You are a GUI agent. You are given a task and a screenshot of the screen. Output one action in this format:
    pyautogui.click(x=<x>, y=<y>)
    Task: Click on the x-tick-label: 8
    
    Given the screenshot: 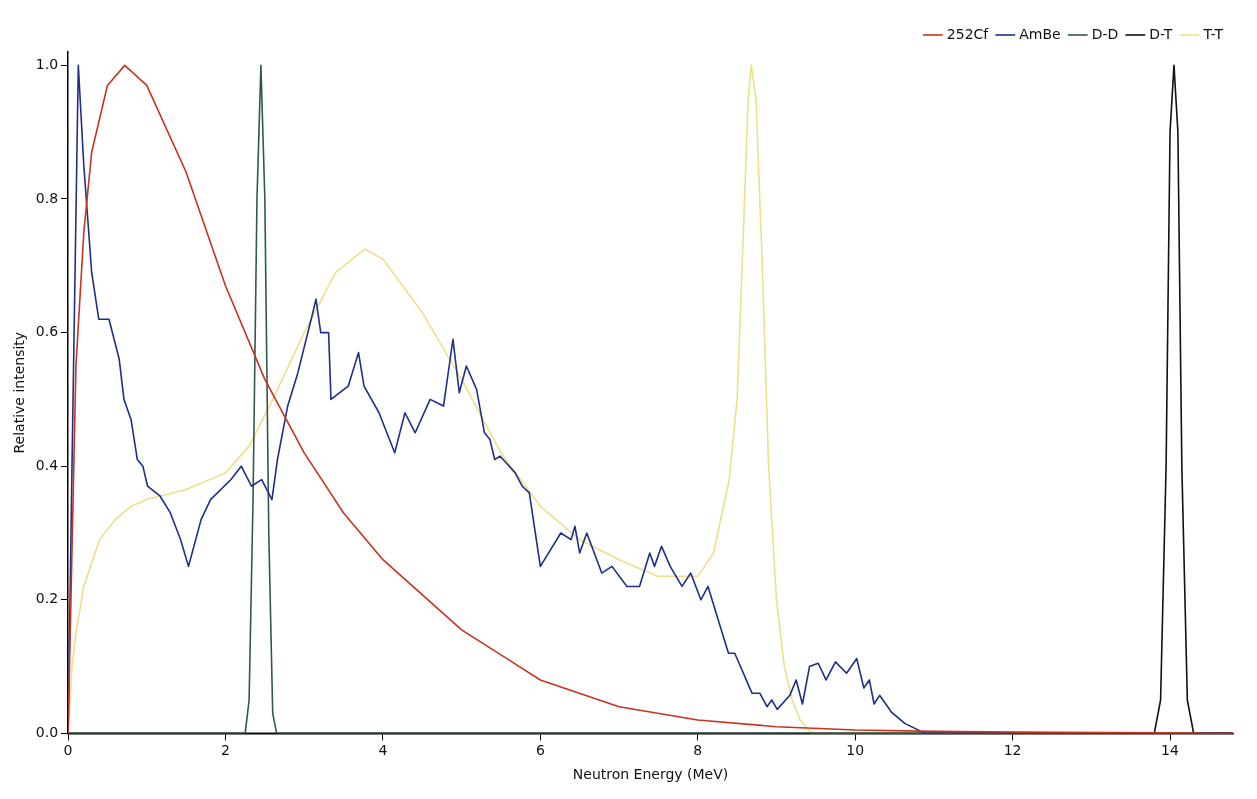 What is the action you would take?
    pyautogui.click(x=698, y=750)
    